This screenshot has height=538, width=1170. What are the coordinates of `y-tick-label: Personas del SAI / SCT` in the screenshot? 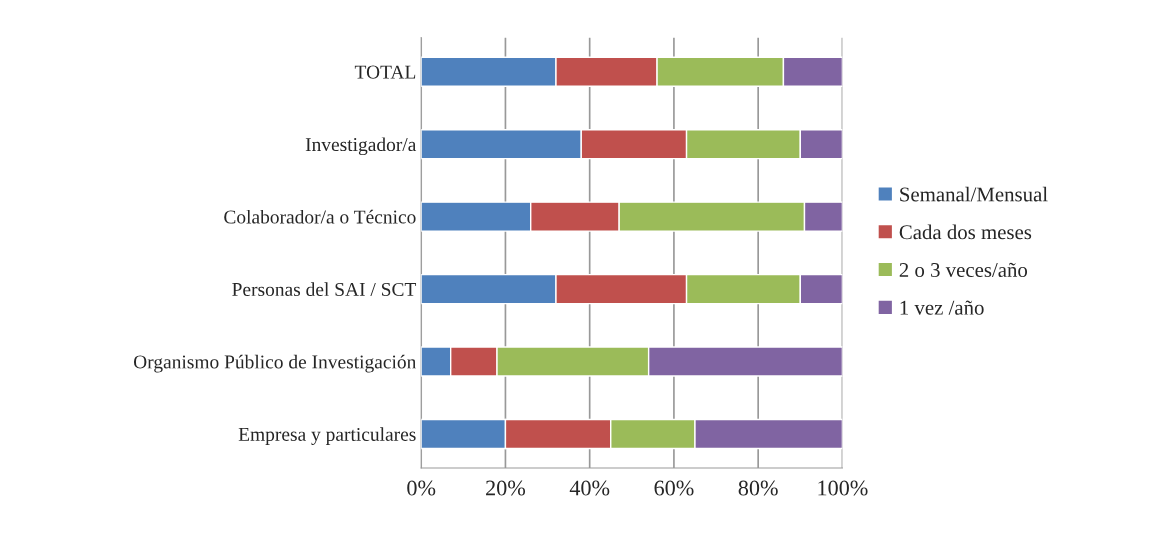 It's located at (324, 289).